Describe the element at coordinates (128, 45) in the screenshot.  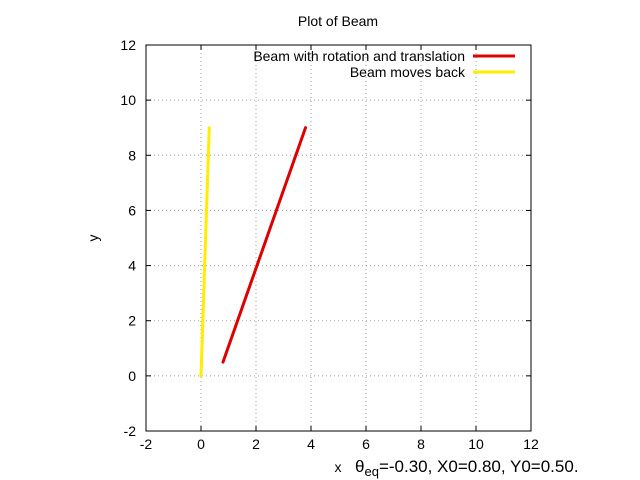
I see `y-tick-label: 12` at that location.